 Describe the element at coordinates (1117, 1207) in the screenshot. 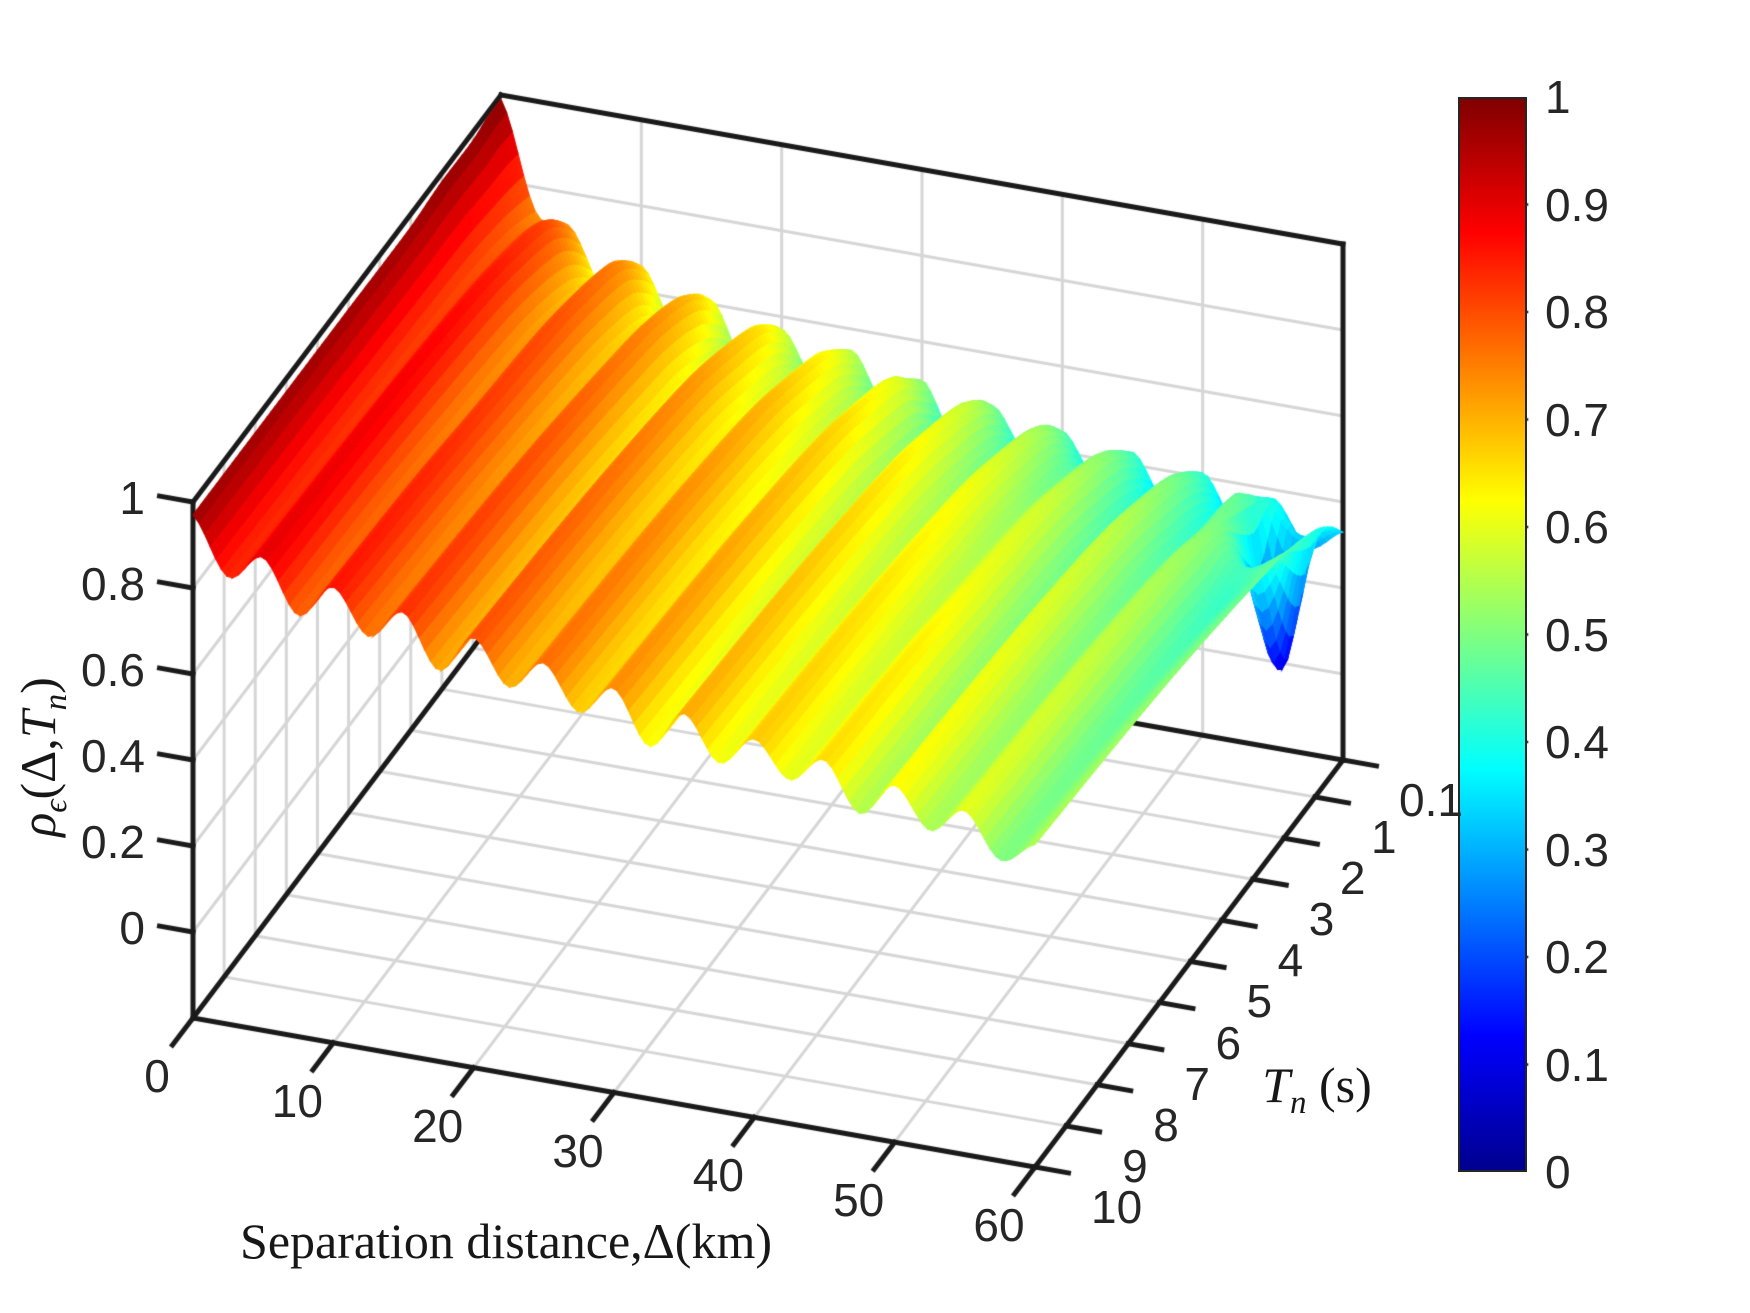

I see `y-tick-label: 10` at that location.